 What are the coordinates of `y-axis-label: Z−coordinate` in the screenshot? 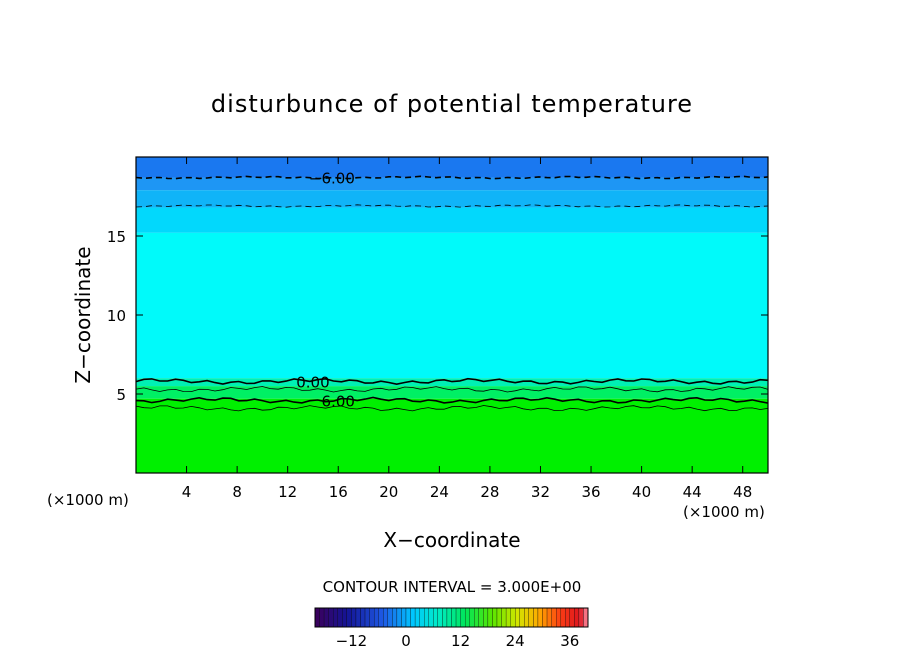 It's located at (83, 314).